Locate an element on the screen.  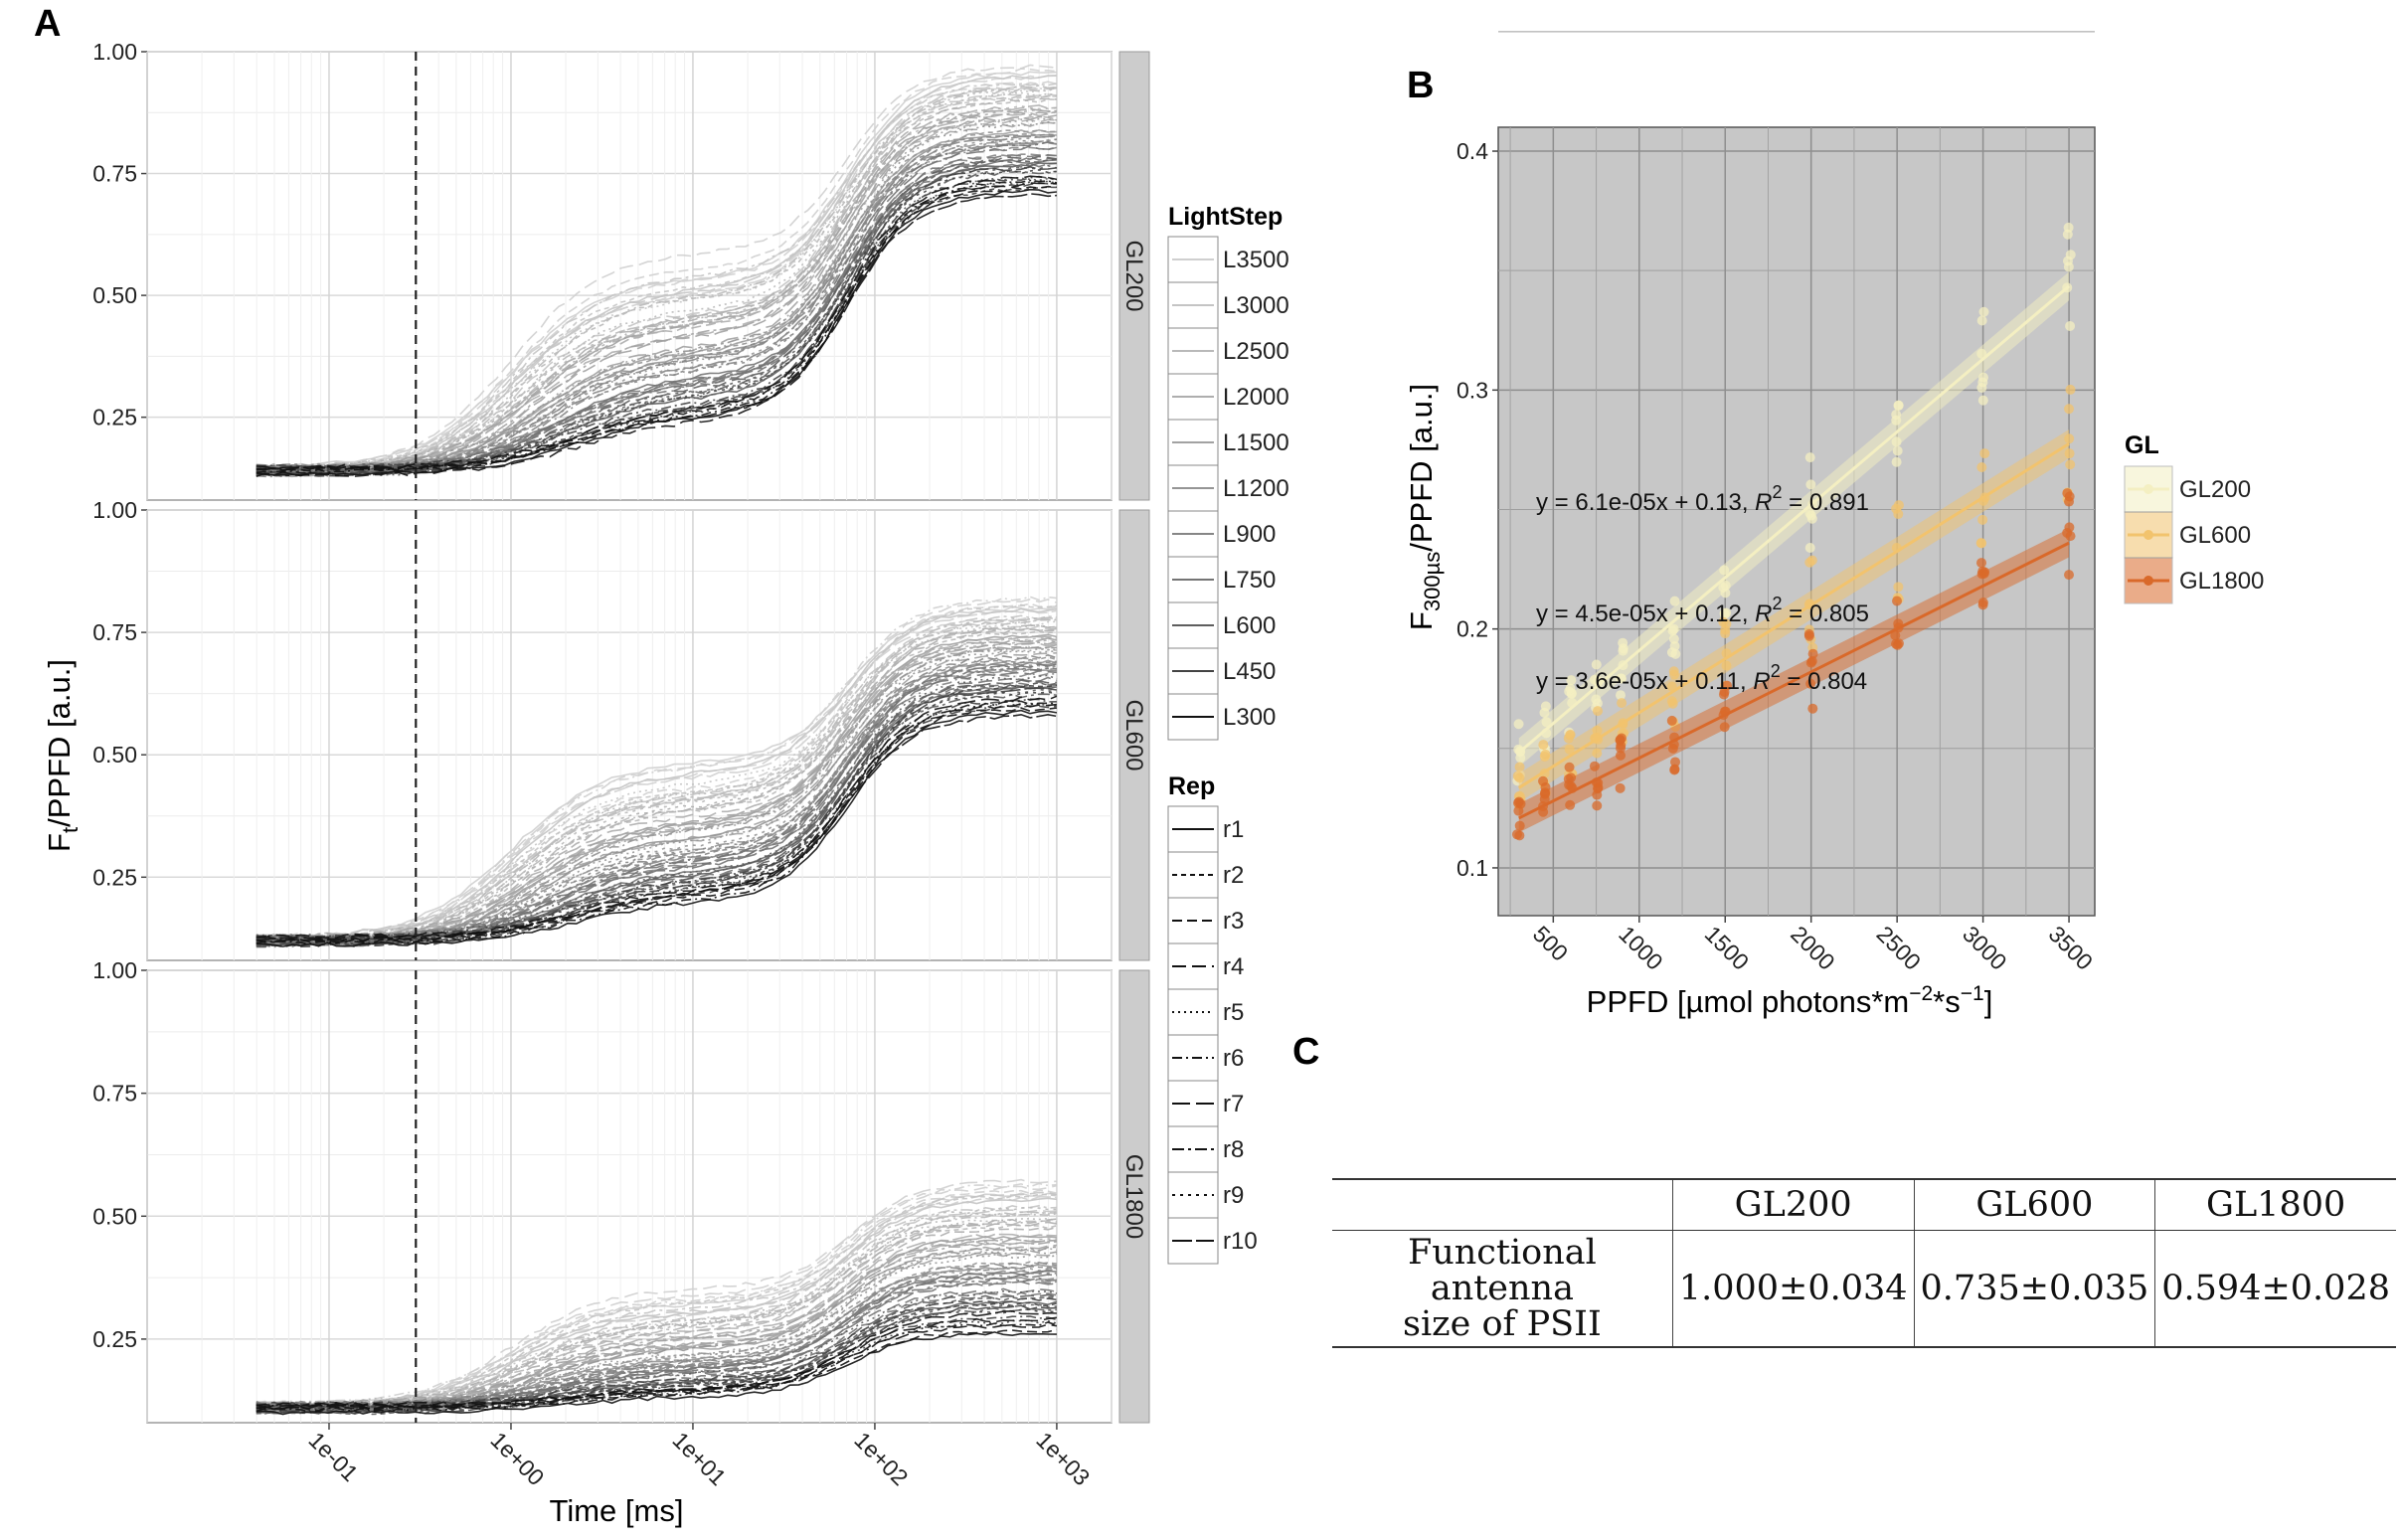
x-tick-label: 1e+01 is located at coordinates (699, 1458).